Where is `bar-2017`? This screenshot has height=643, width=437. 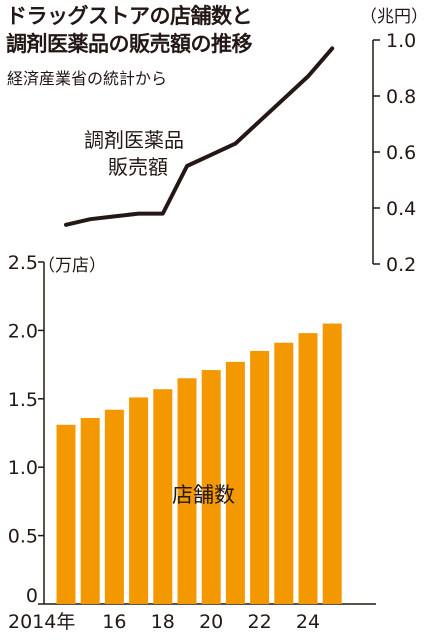
bar-2017 is located at coordinates (139, 500).